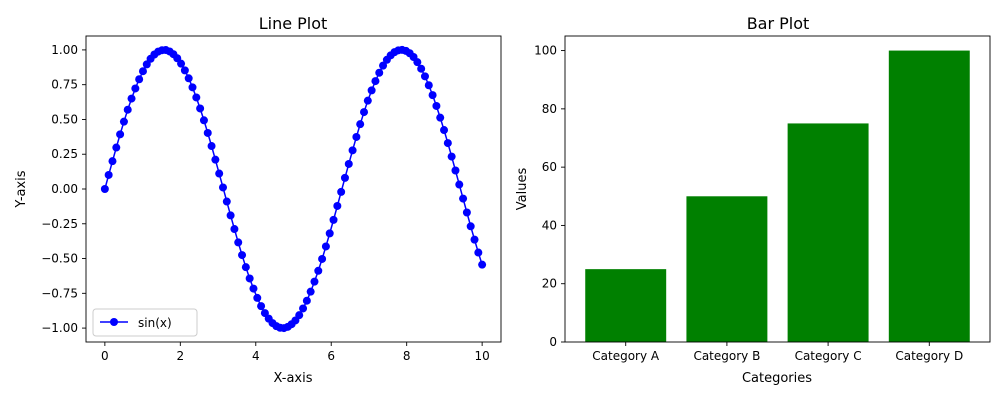  I want to click on y-tick-label: 1.00, so click(64, 50).